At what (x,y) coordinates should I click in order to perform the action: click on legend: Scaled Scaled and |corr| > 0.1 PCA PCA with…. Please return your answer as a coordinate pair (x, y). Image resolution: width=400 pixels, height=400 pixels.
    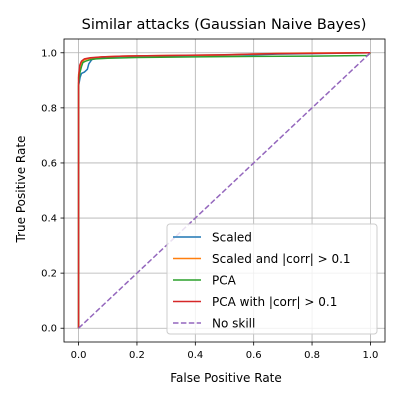
    Looking at the image, I should click on (272, 279).